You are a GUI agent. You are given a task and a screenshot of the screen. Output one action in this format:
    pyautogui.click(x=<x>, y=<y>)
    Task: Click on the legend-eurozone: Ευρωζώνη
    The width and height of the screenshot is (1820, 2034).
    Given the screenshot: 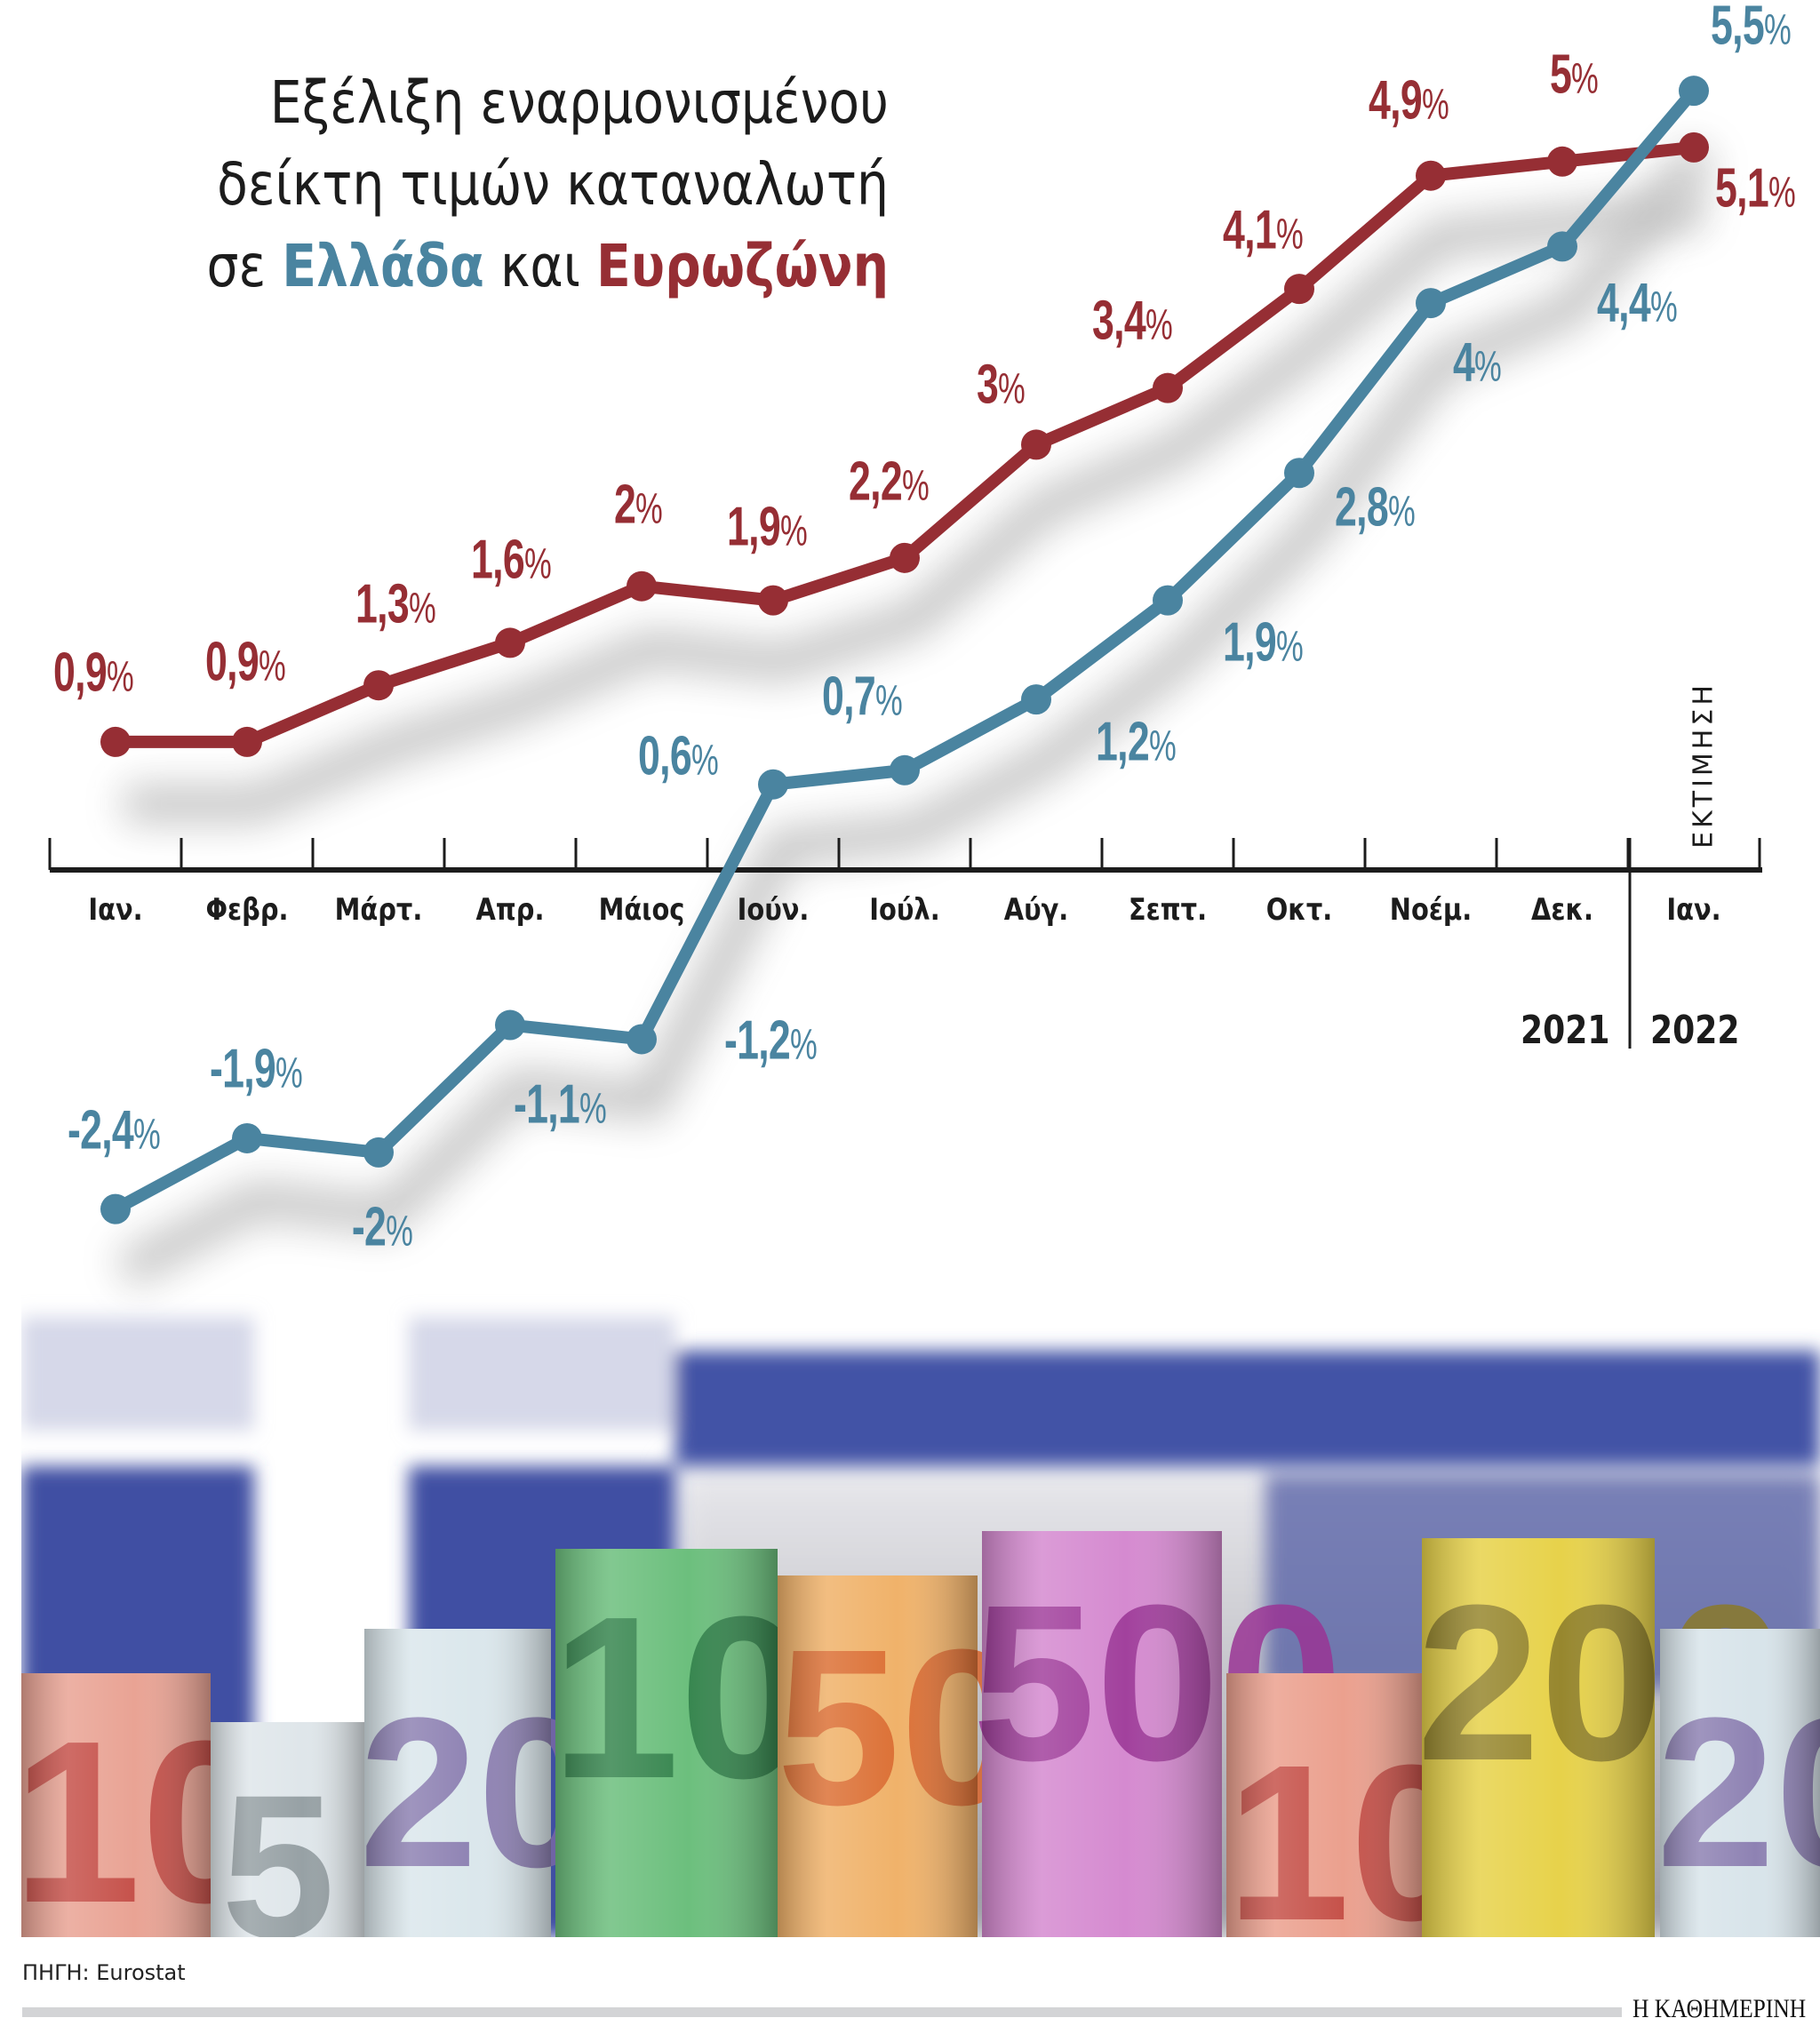 What is the action you would take?
    pyautogui.click(x=742, y=266)
    